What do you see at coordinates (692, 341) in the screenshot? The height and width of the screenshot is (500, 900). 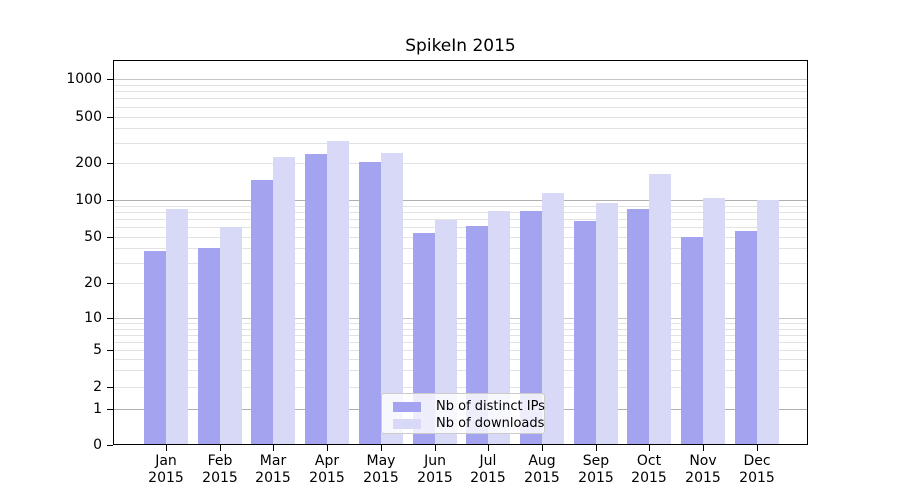 I see `bar-ips-nov` at bounding box center [692, 341].